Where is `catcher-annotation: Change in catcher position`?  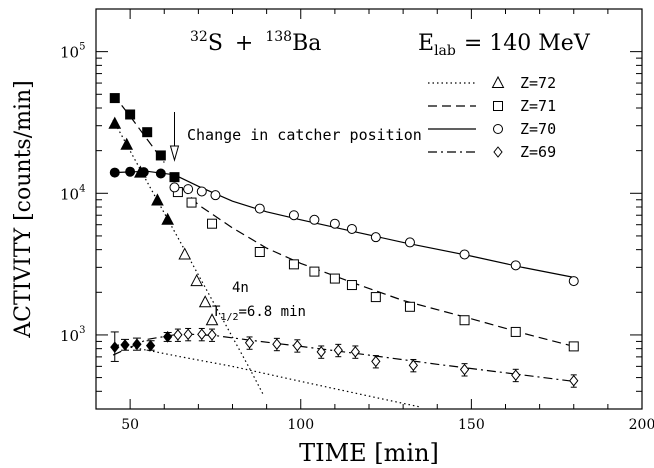
catcher-annotation: Change in catcher position is located at coordinates (304, 135).